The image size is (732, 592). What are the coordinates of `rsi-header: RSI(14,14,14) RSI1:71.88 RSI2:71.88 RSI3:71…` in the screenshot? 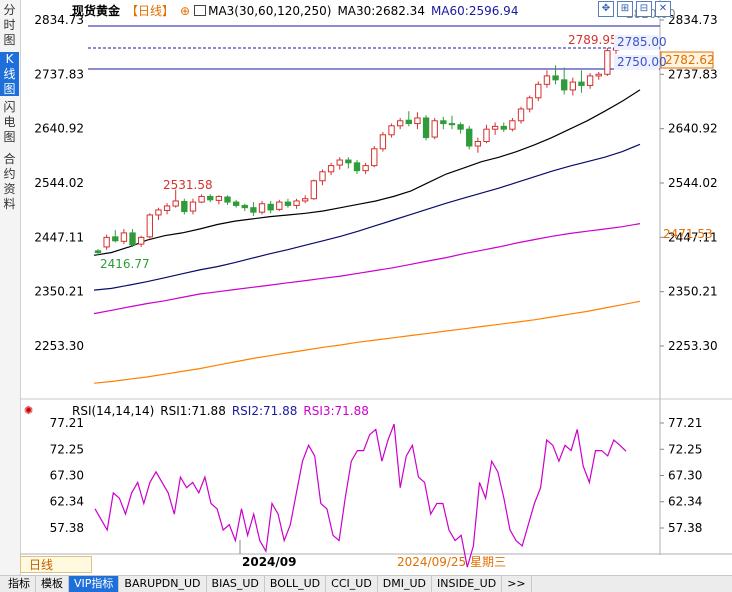 It's located at (223, 411).